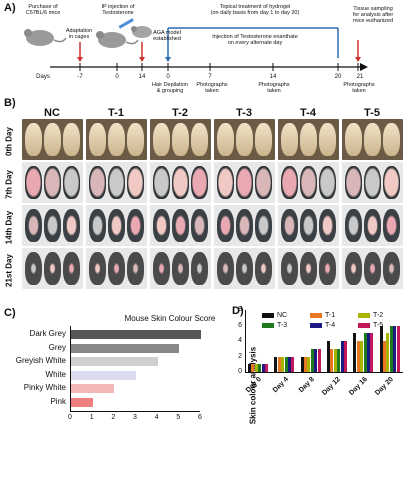 This screenshot has width=410, height=477. What do you see at coordinates (113, 417) in the screenshot?
I see `chart-c-tick-label: 2` at bounding box center [113, 417].